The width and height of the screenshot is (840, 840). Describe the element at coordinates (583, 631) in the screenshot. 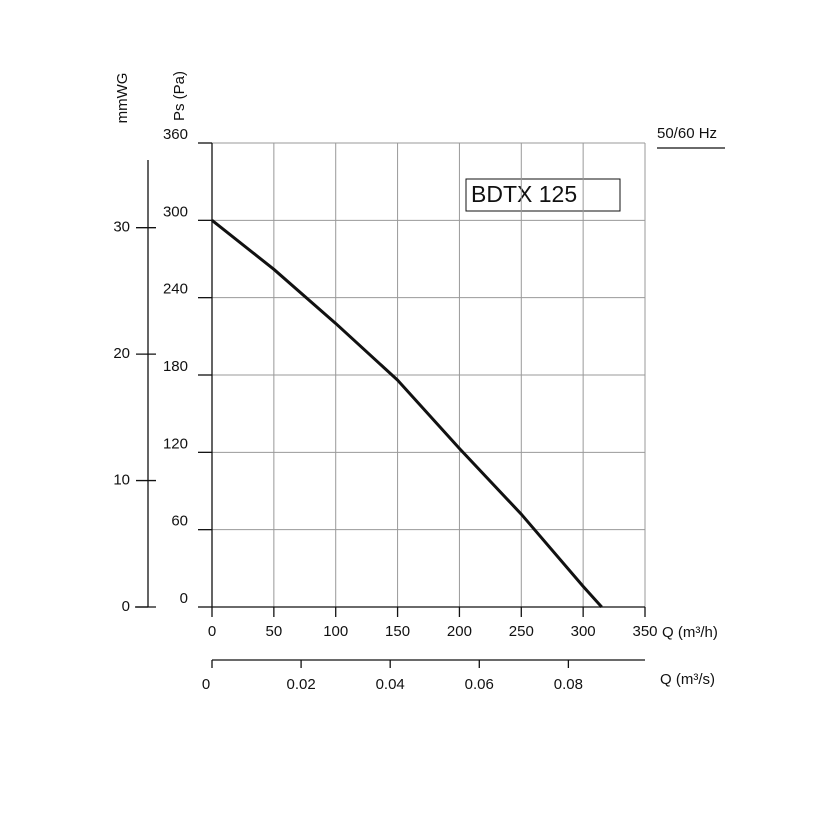

I see `x-tick-label: 300` at that location.